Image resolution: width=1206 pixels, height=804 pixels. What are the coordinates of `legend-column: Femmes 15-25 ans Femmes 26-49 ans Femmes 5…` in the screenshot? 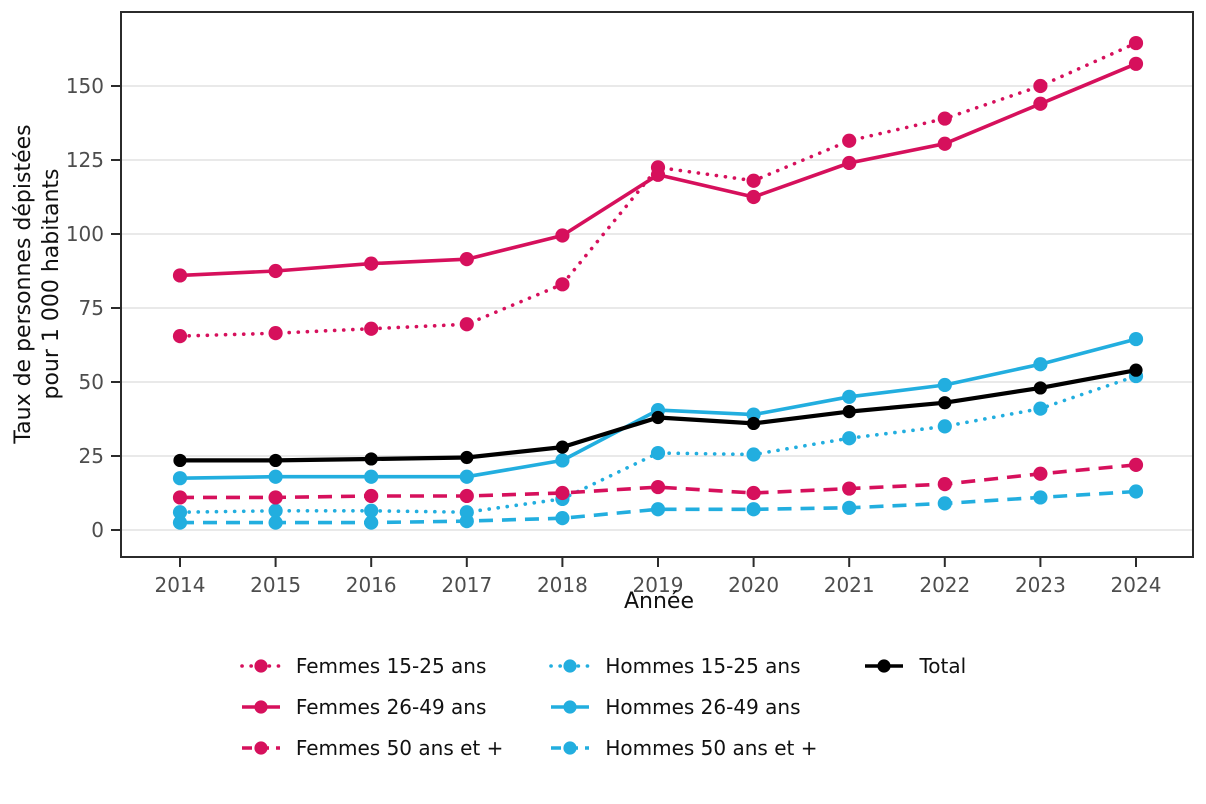 It's located at (372, 707).